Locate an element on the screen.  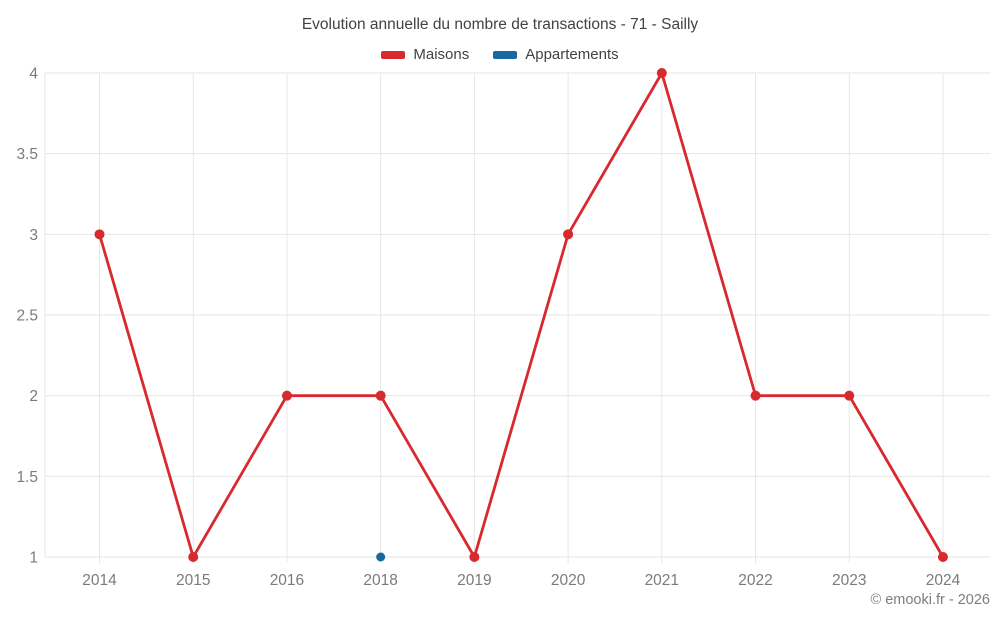
y-axis-tick-label: 2.5 is located at coordinates (27, 316).